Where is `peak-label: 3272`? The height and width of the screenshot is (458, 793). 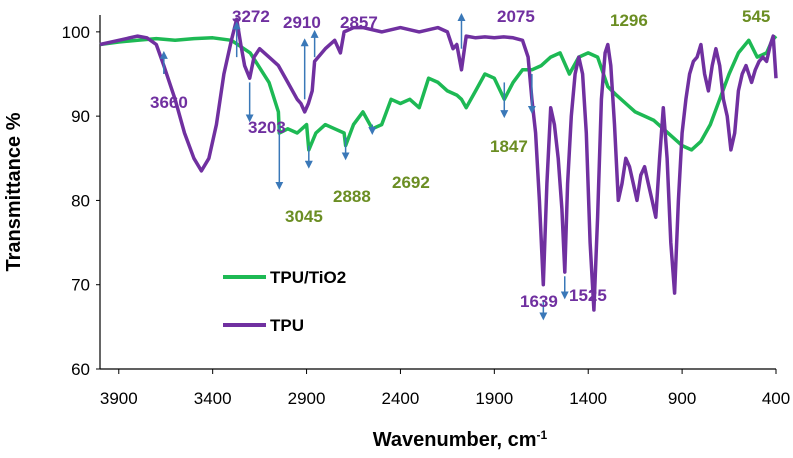
peak-label: 3272 is located at coordinates (251, 16).